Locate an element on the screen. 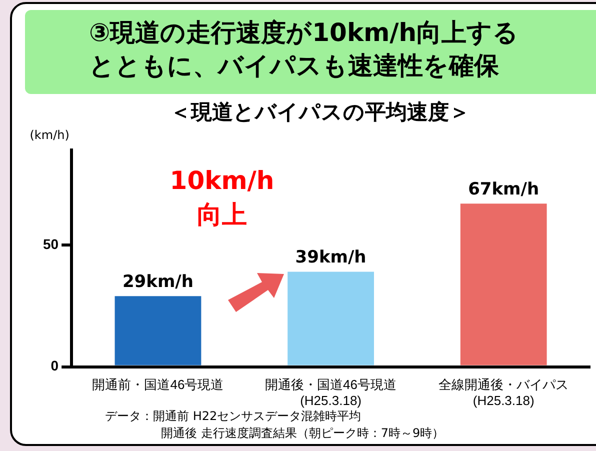 The width and height of the screenshot is (596, 451). text: 開通後 走行速度調査結果（朝ピーク時：7時～9時） is located at coordinates (302, 433).